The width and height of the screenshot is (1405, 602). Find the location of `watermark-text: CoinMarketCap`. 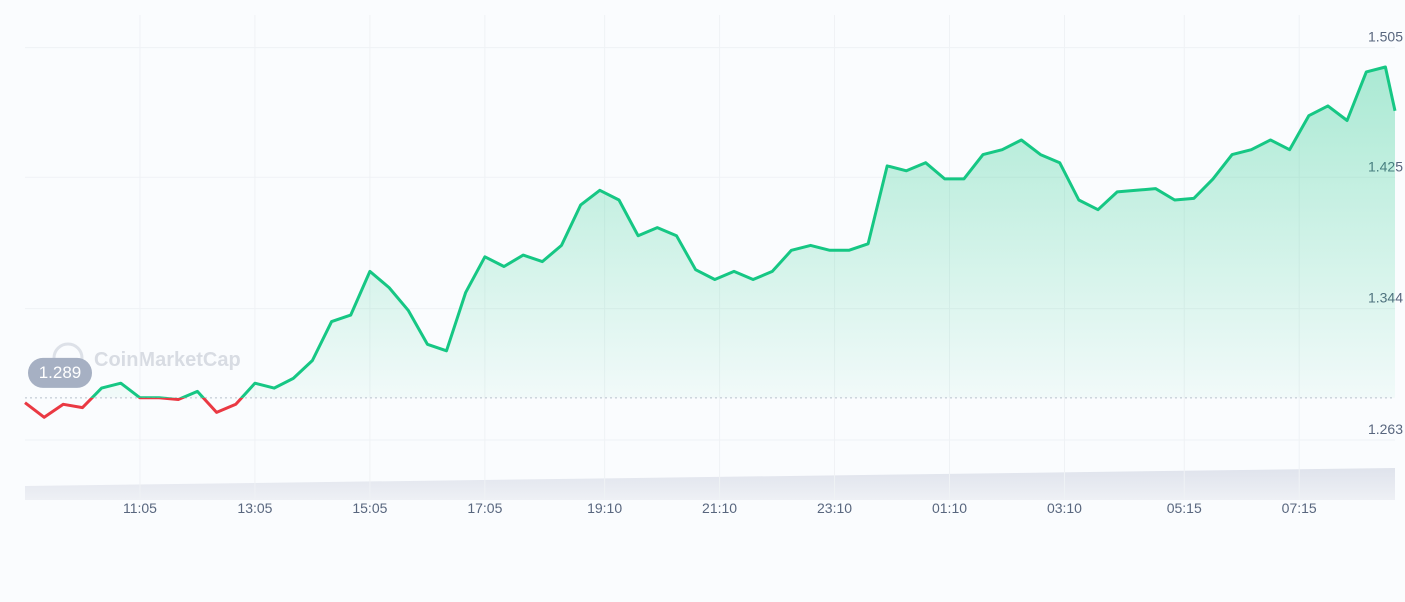

watermark-text: CoinMarketCap is located at coordinates (167, 360).